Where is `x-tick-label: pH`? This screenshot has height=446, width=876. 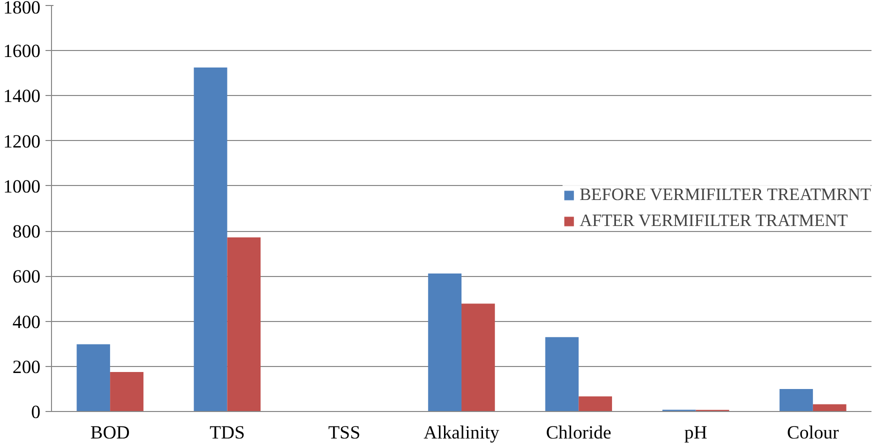 x-tick-label: pH is located at coordinates (696, 433).